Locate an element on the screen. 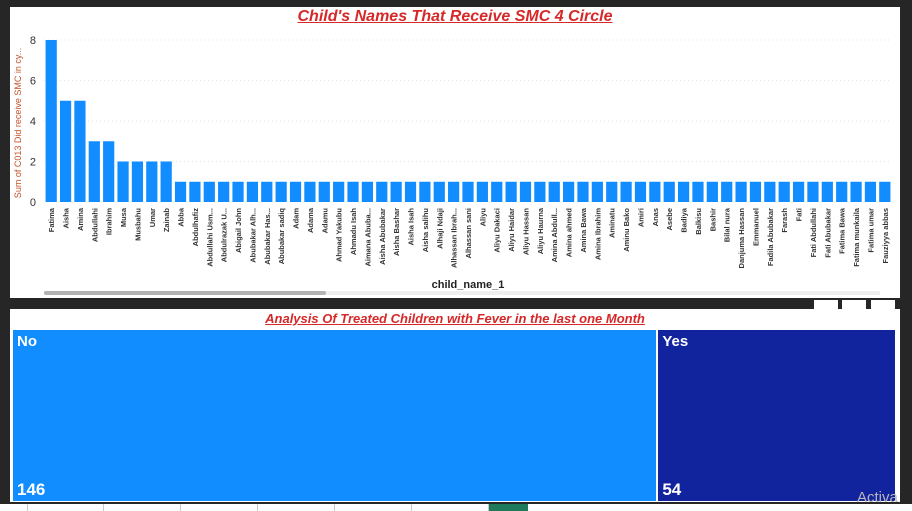 The image size is (912, 511). x-tick-label: Farash is located at coordinates (784, 220).